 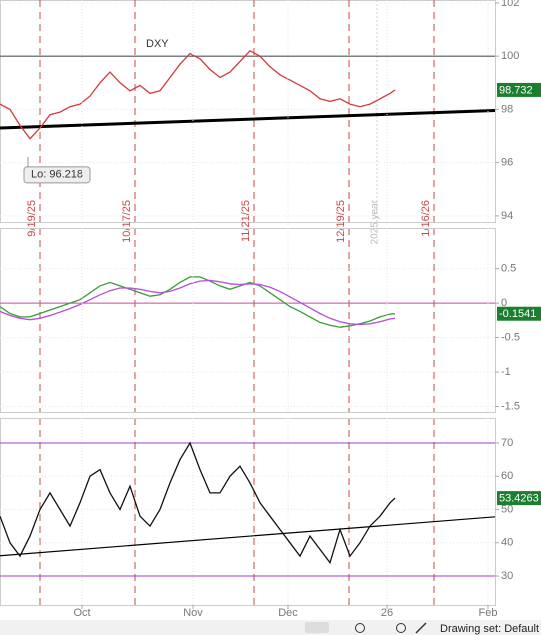 What do you see at coordinates (81, 613) in the screenshot?
I see `x-tick-label: Oct` at bounding box center [81, 613].